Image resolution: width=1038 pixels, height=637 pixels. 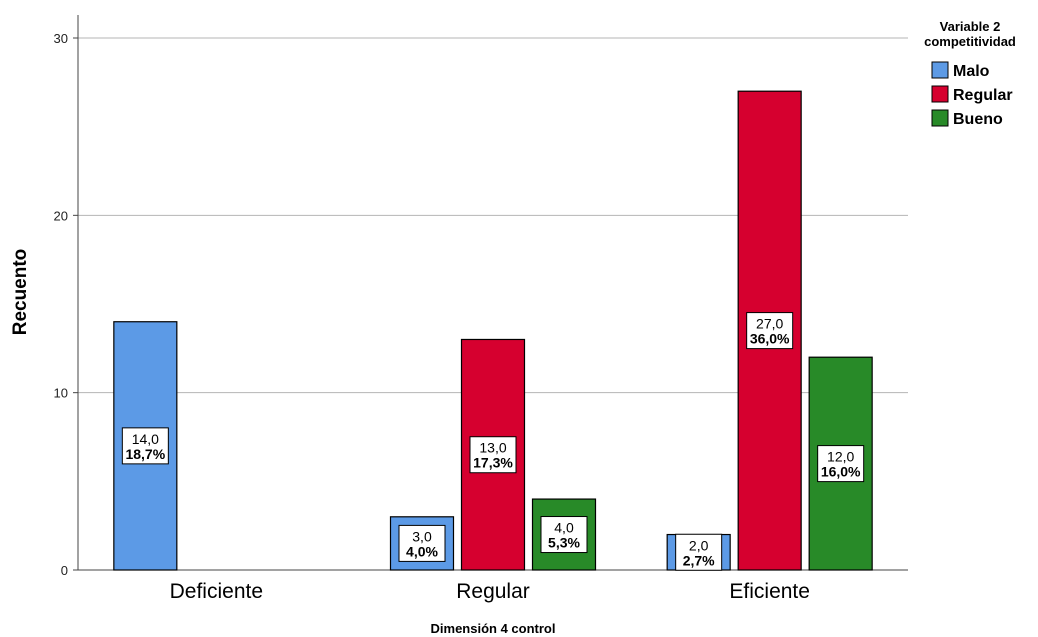 I want to click on y-axis-label: Recuento, so click(x=20, y=292).